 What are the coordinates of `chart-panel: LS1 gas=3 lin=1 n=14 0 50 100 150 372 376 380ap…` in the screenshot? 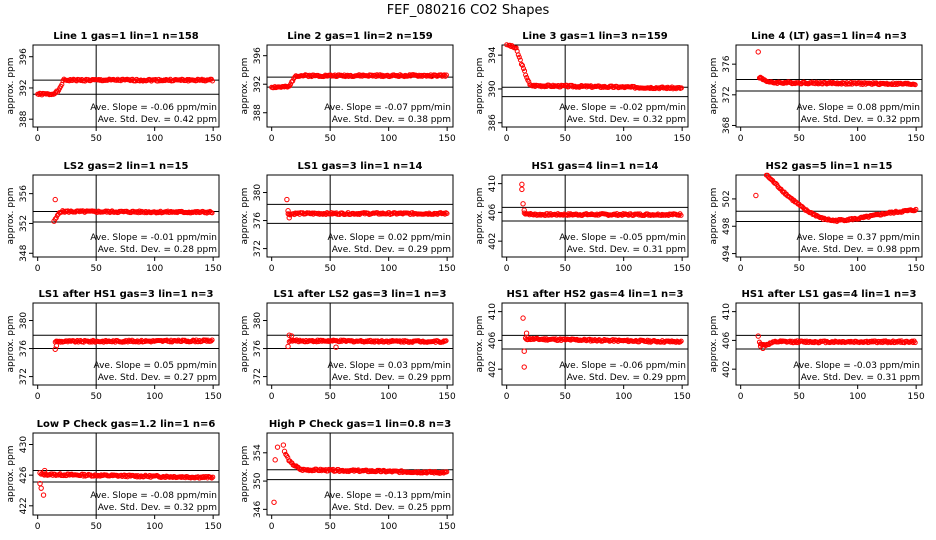 It's located at (348, 217).